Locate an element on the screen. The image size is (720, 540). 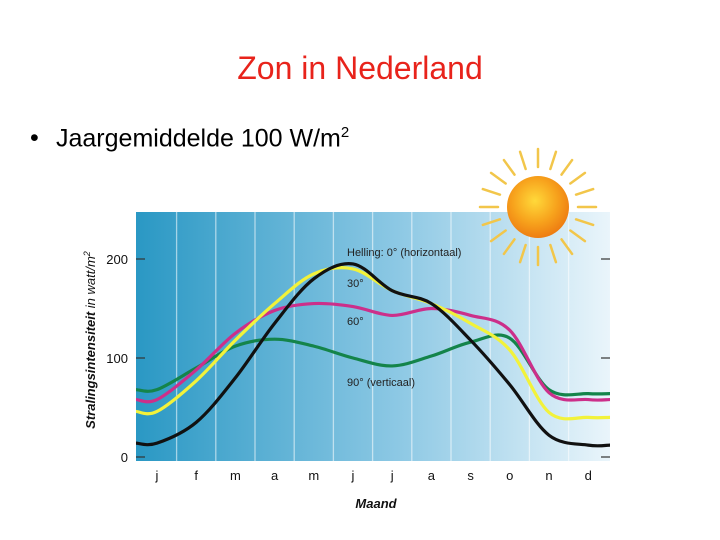
bullet-superscript: 2 is located at coordinates (345, 132).